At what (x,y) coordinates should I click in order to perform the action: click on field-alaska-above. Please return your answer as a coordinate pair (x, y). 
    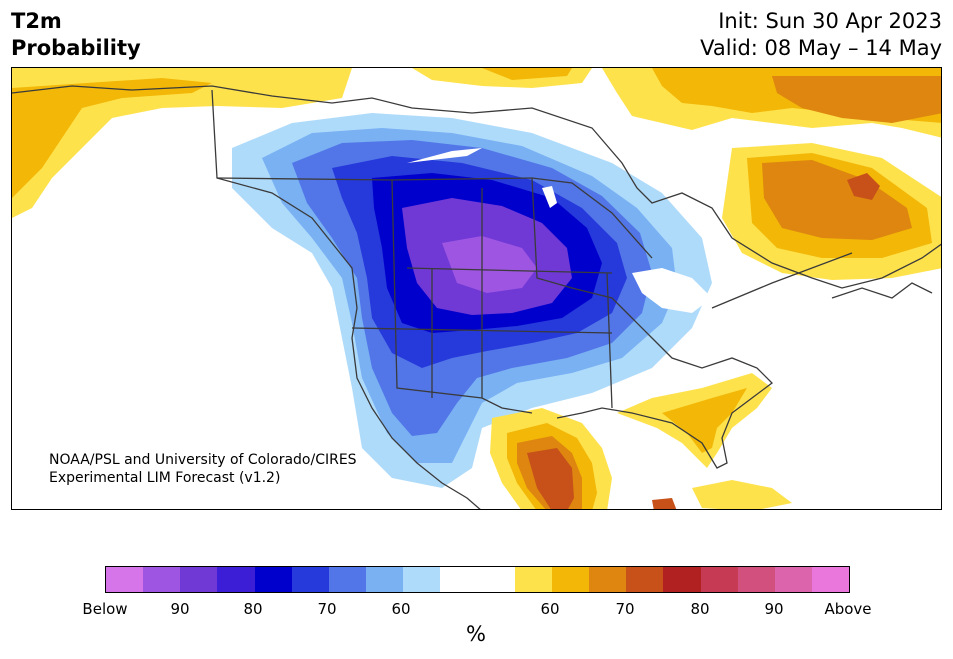
    Looking at the image, I should click on (182, 143).